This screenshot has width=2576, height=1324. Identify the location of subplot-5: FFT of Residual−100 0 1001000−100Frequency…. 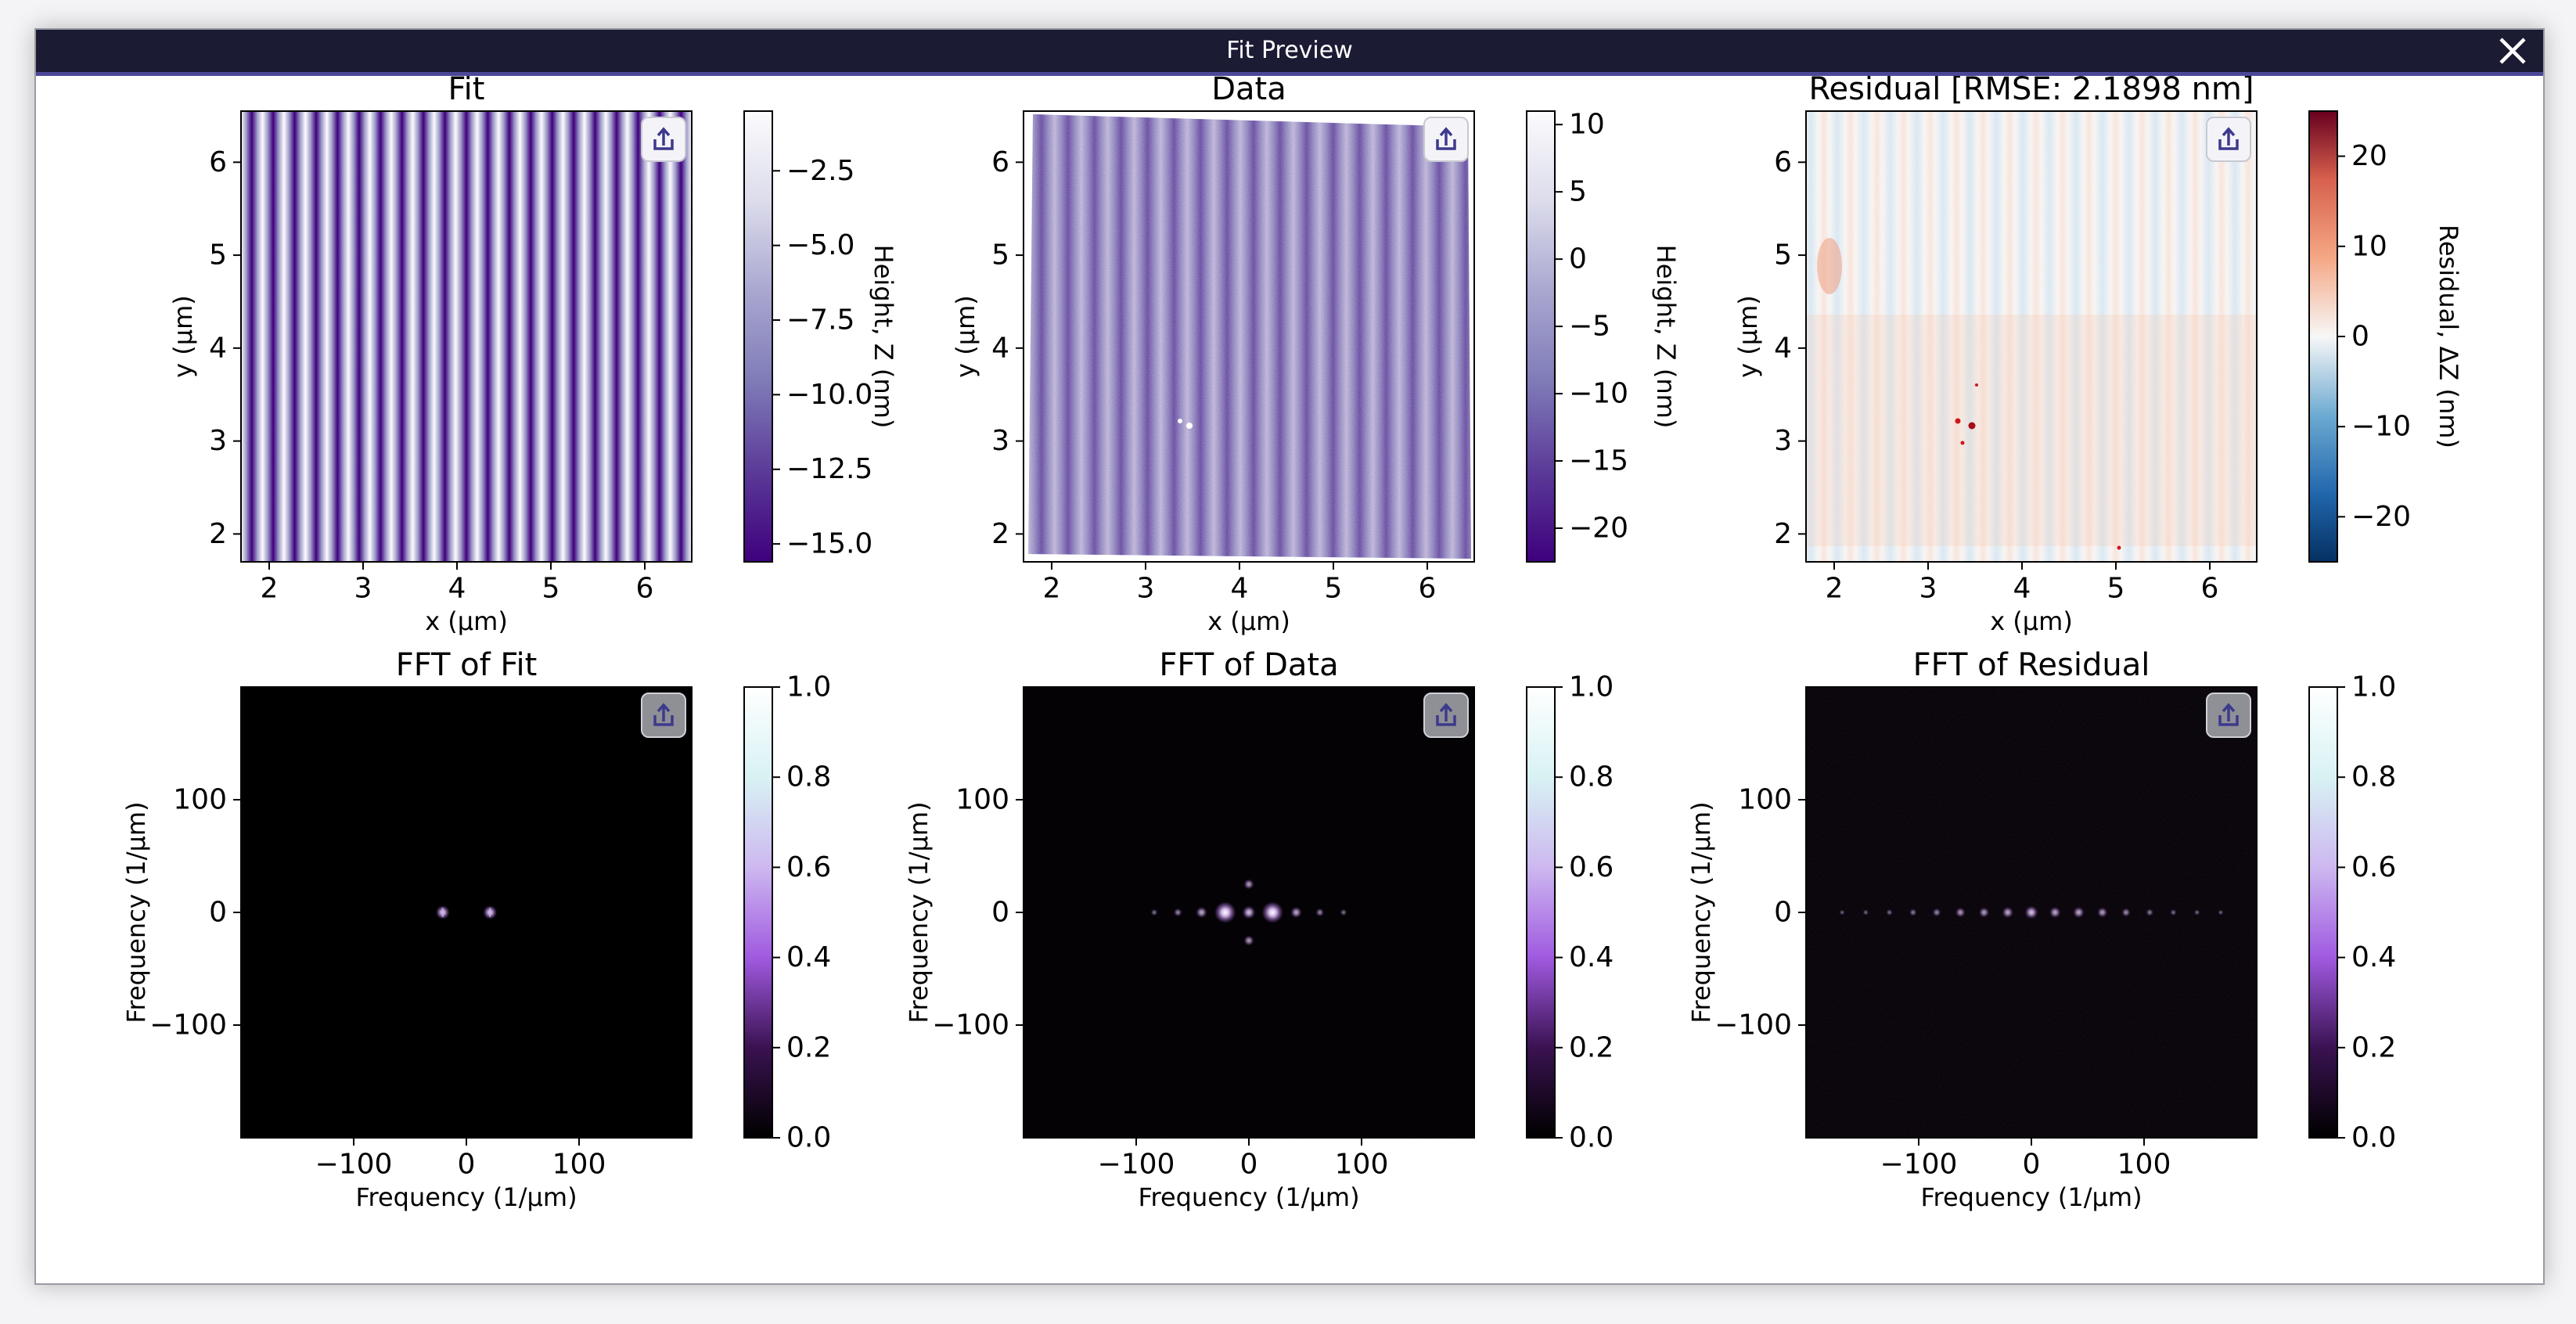
(2041, 929).